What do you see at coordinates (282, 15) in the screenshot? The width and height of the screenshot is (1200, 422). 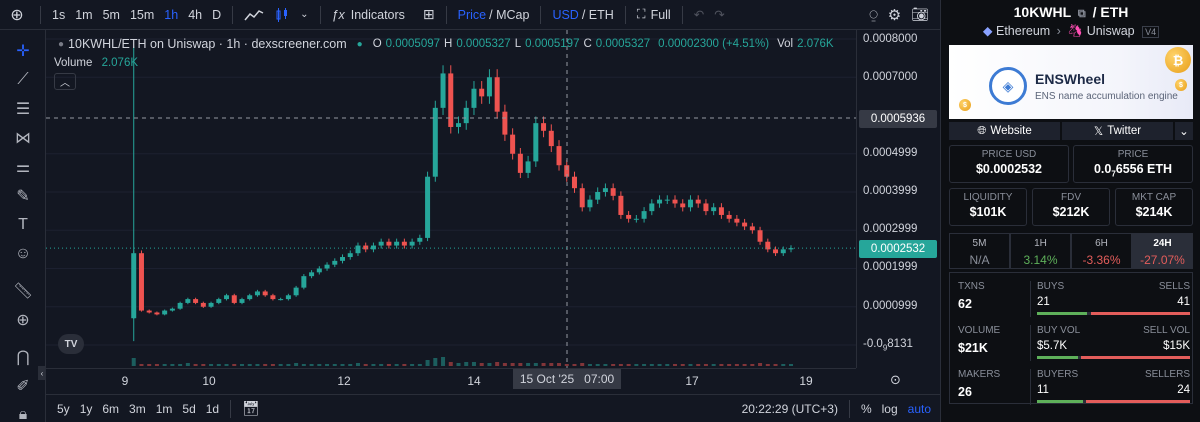 I see `candles-icon` at bounding box center [282, 15].